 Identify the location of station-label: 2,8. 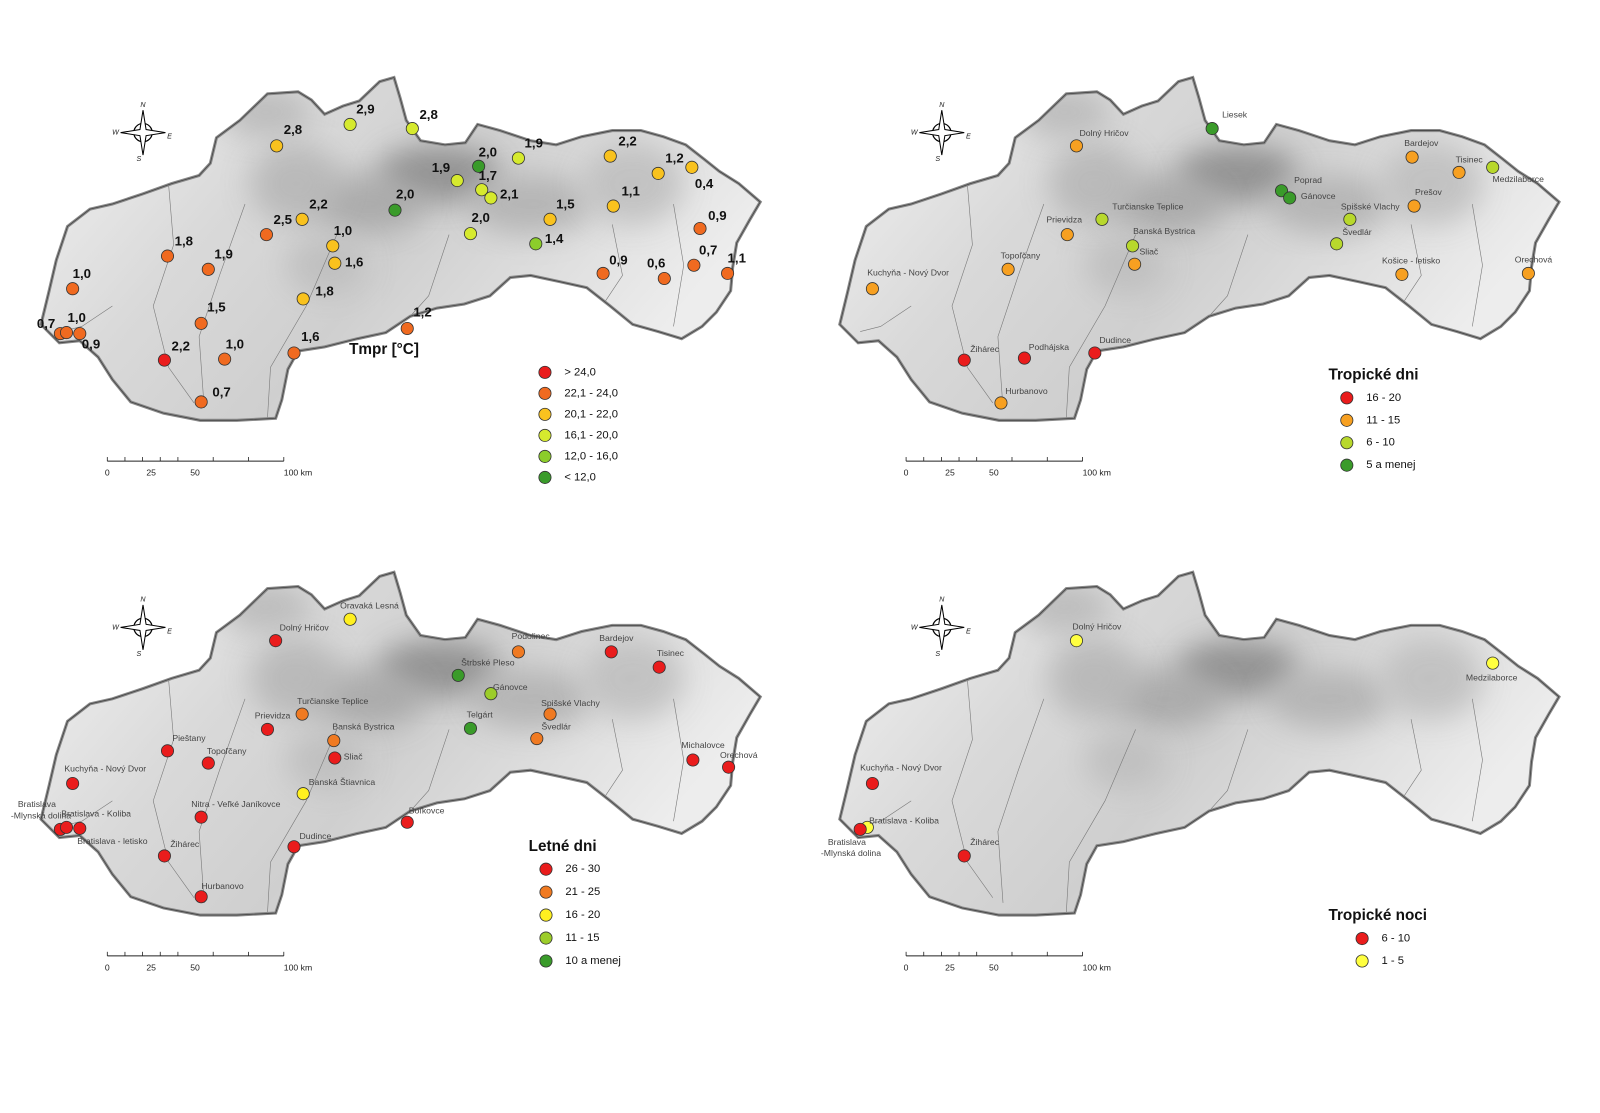
(293, 129).